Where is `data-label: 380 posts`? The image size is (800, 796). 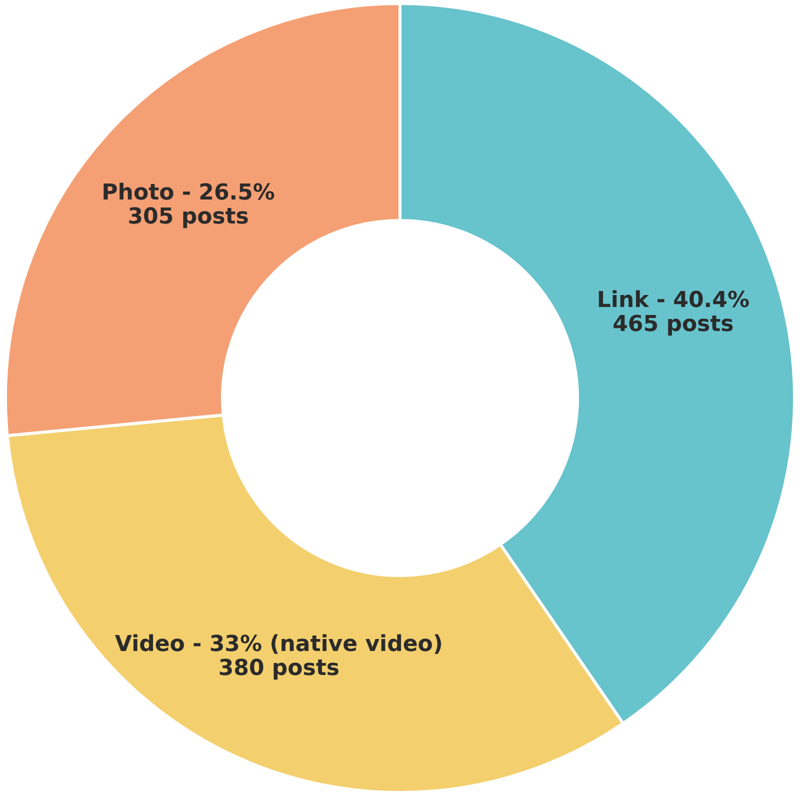 data-label: 380 posts is located at coordinates (279, 668).